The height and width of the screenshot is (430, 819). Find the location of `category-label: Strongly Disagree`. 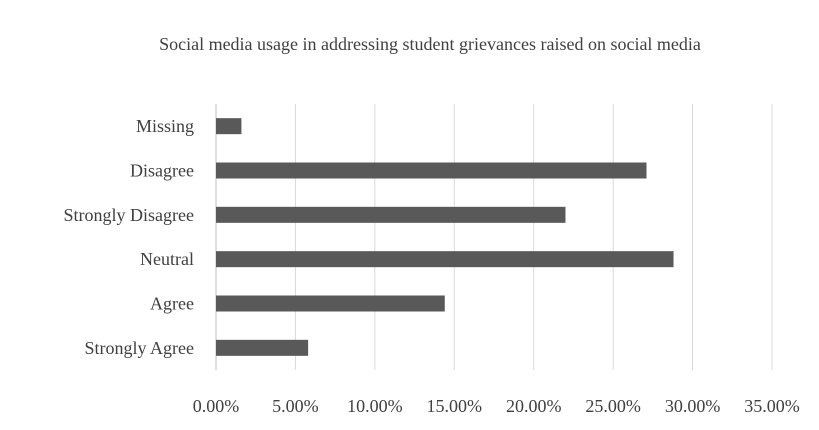

category-label: Strongly Disagree is located at coordinates (129, 215).